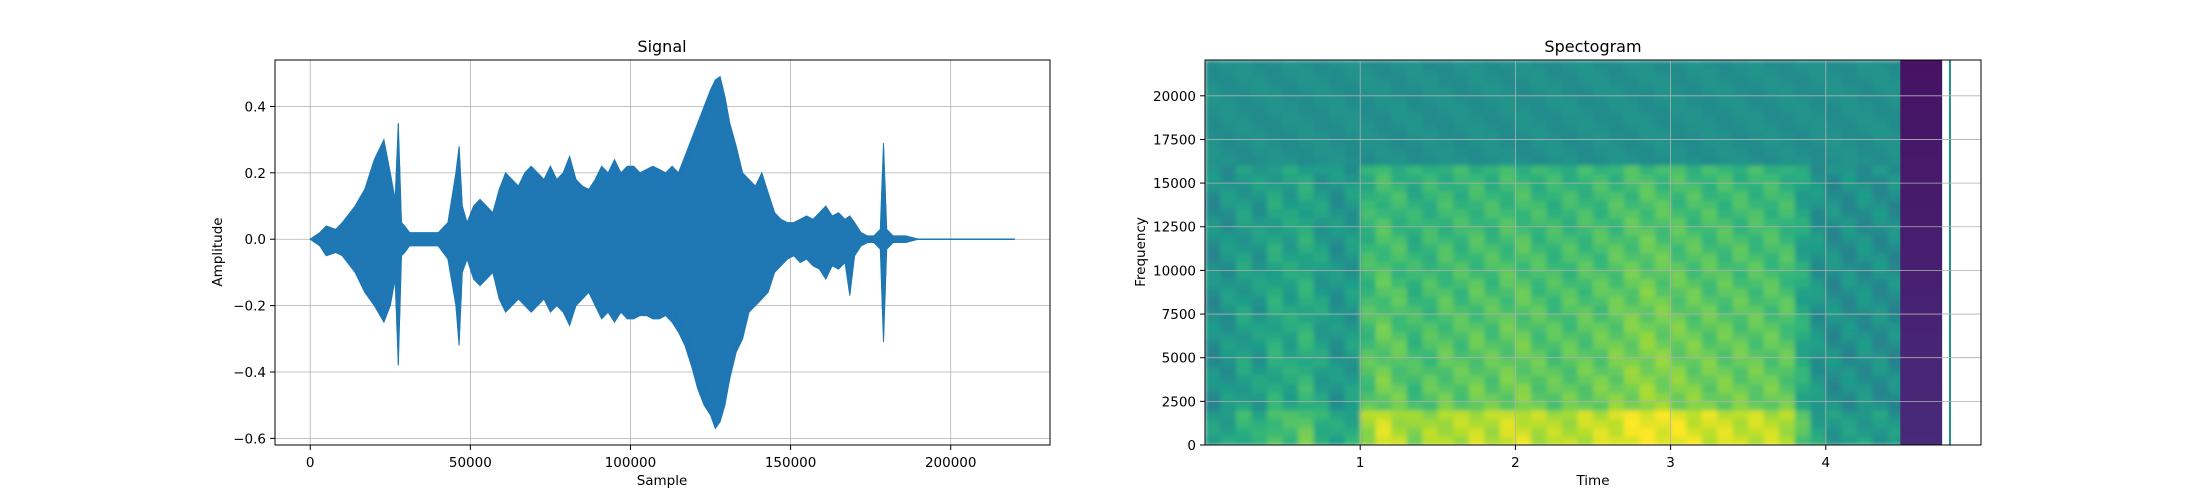 This screenshot has width=2200, height=500. Describe the element at coordinates (1921, 397) in the screenshot. I see `spectrogram-silence-cell` at that location.